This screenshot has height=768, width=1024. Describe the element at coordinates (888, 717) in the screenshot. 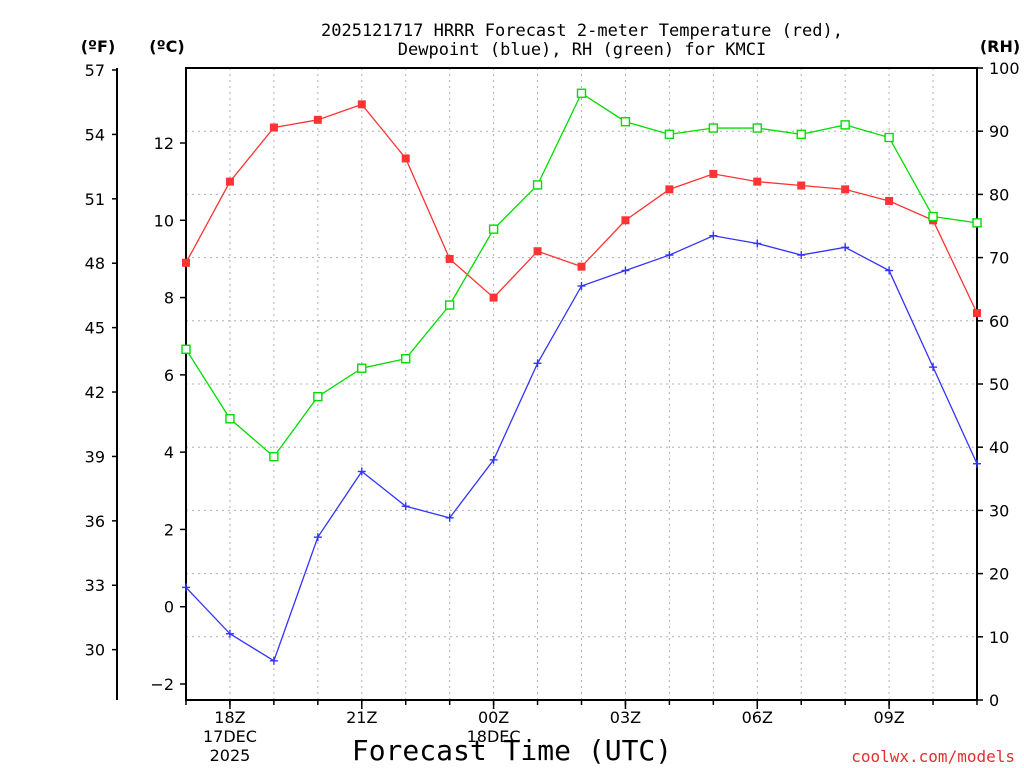

I see `x-tick-label: 09Z` at that location.